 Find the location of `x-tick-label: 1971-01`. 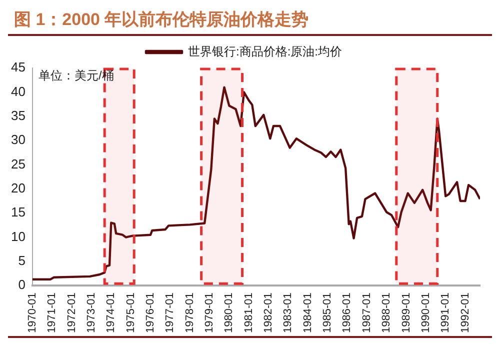

x-tick-label: 1971-01 is located at coordinates (52, 313).